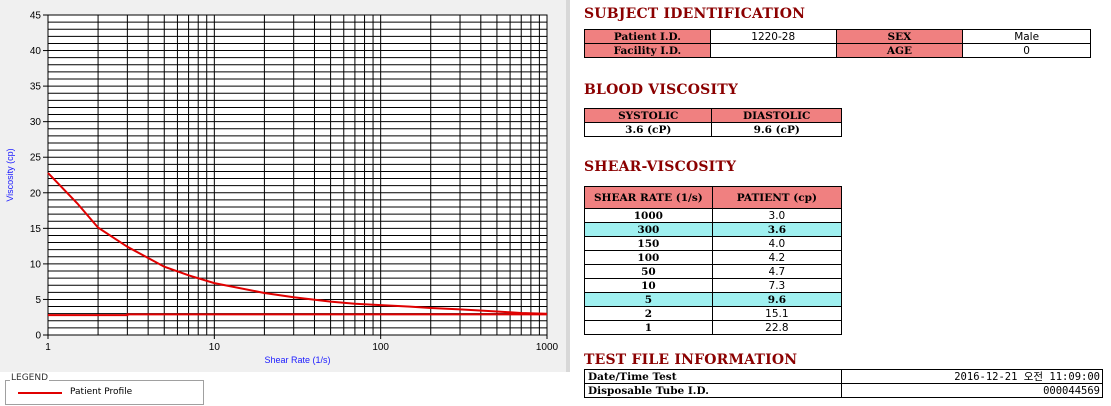 Image resolution: width=1111 pixels, height=406 pixels. I want to click on patient-value-cell: 7.3, so click(777, 285).